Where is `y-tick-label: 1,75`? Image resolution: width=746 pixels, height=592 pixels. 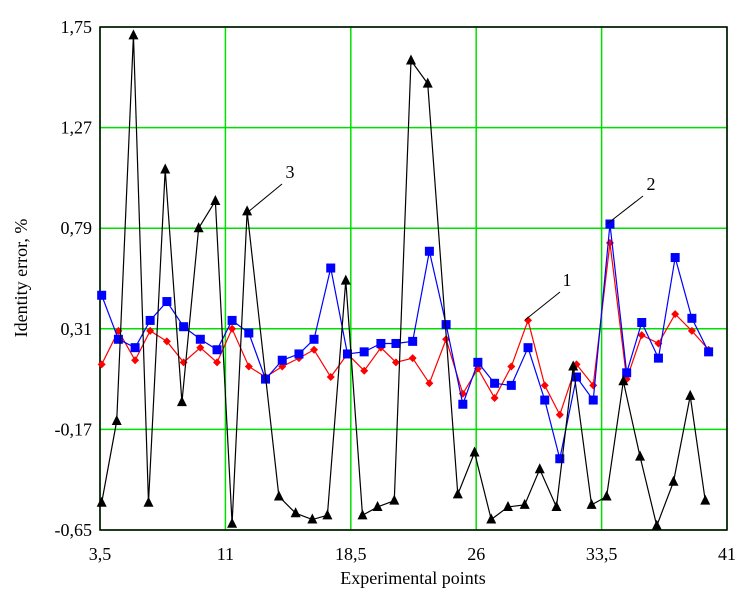 y-tick-label: 1,75 is located at coordinates (77, 27).